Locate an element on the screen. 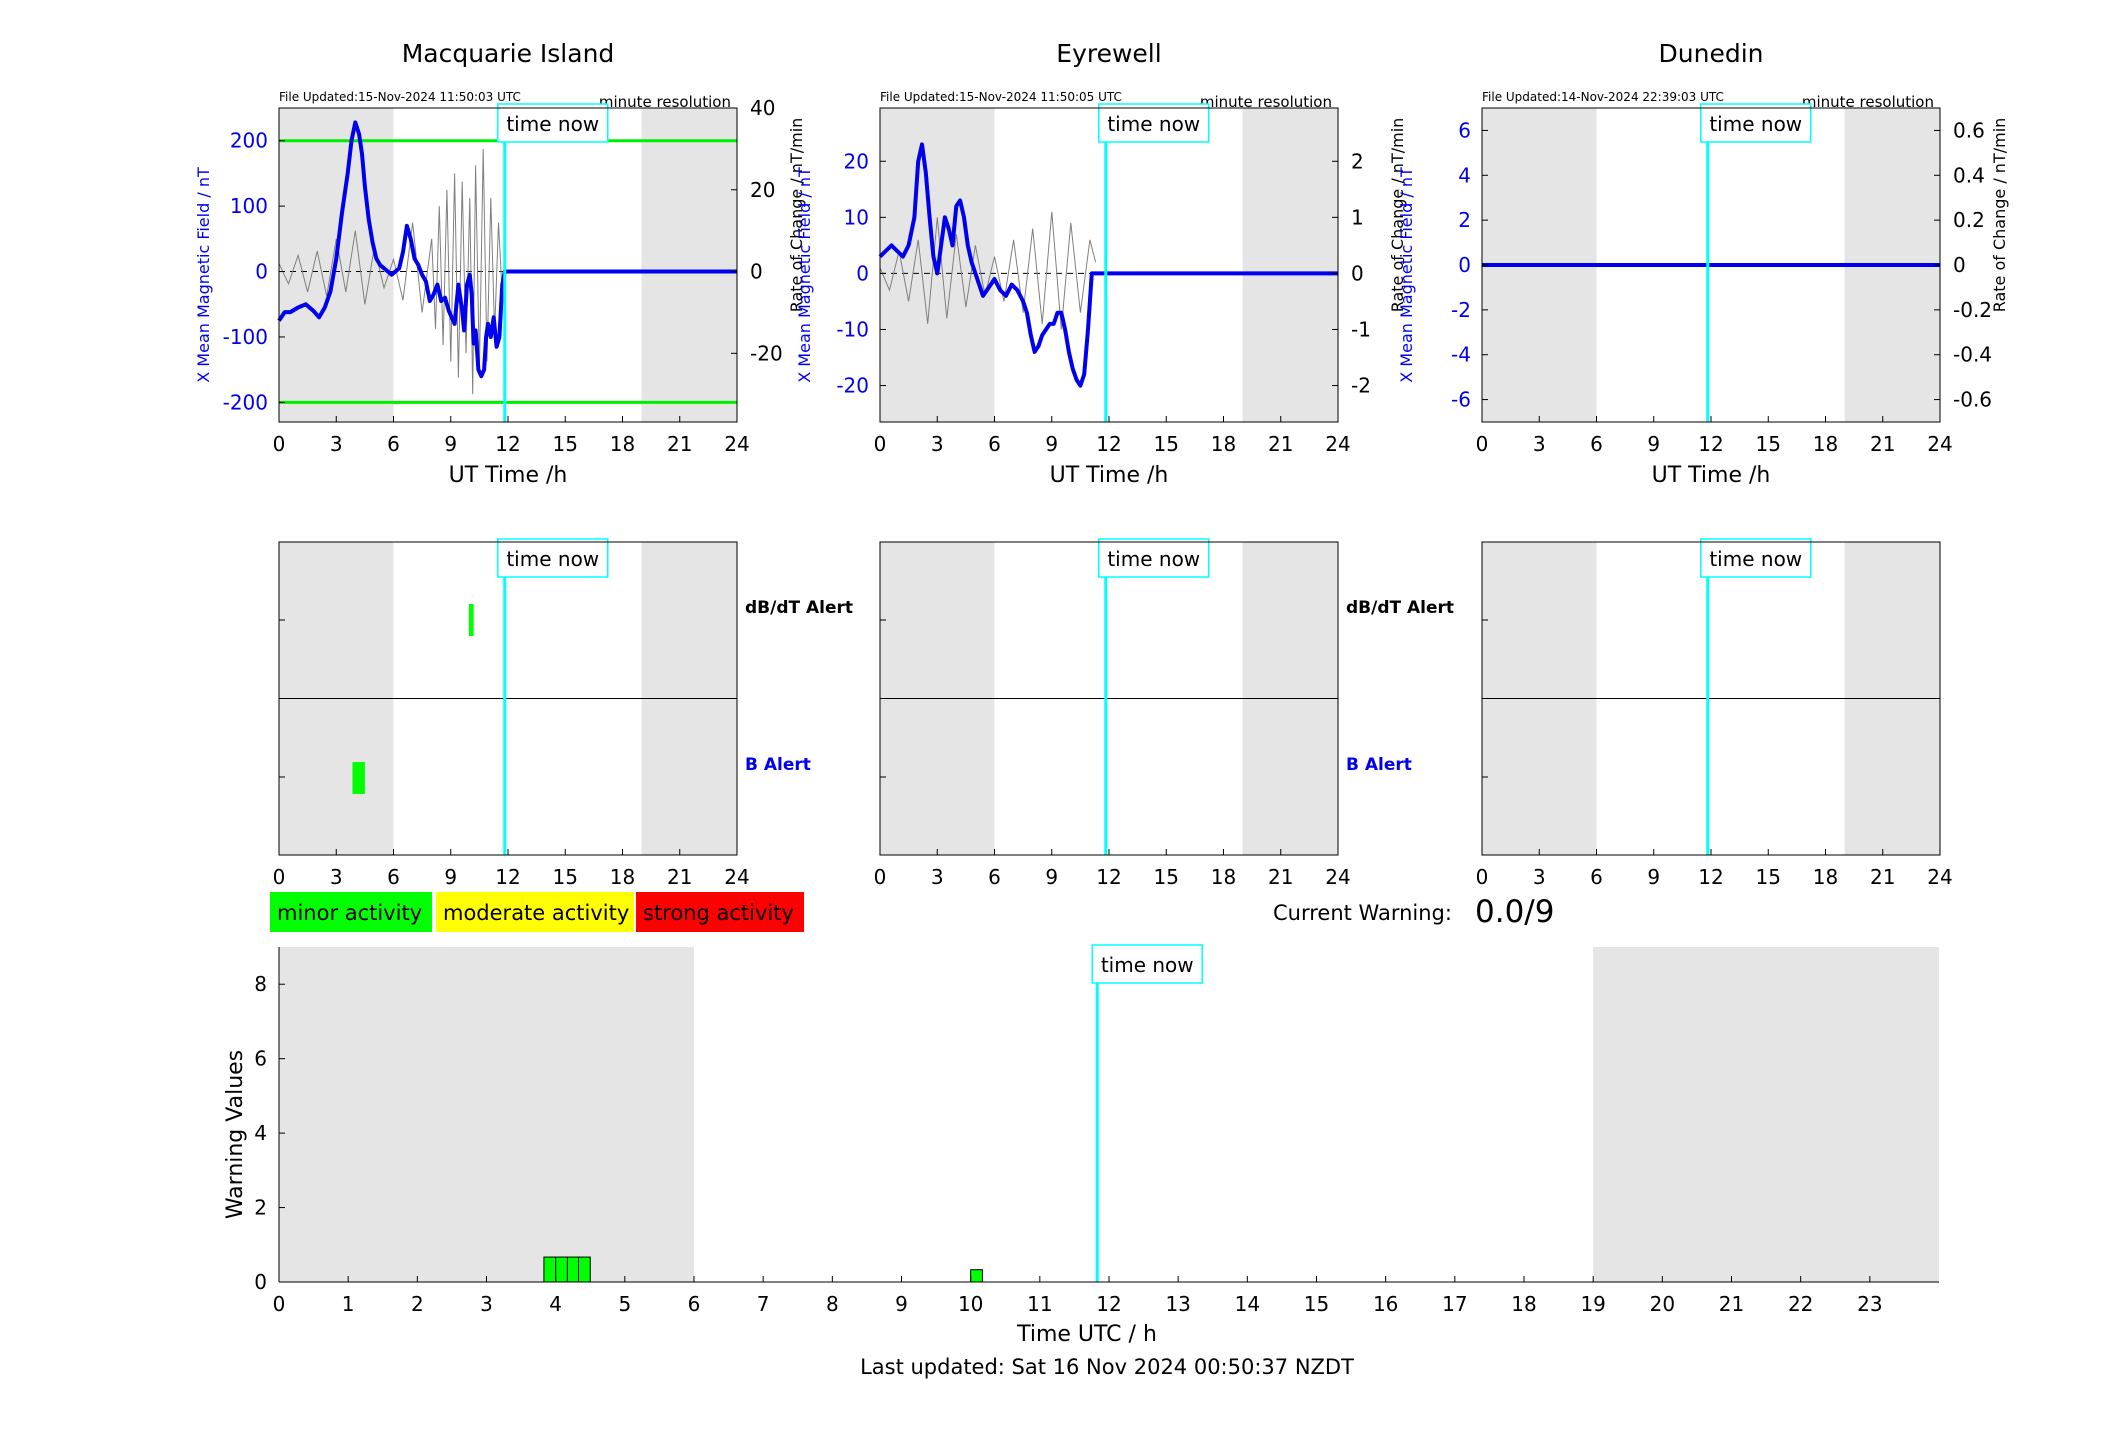 This screenshot has width=2117, height=1437. alert-panel-0: time now 0 3 6 9 12 15 18 21 24 dB/dT Alert B Alert is located at coordinates (563, 713).